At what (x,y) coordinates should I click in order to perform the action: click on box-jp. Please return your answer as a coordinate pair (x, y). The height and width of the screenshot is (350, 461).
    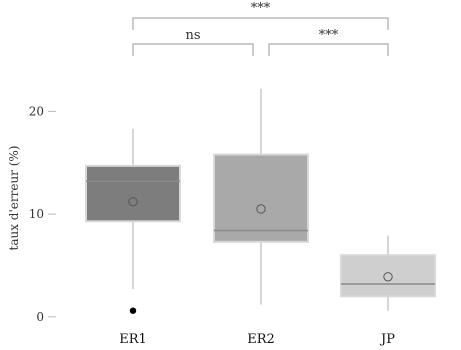
    Looking at the image, I should click on (388, 273).